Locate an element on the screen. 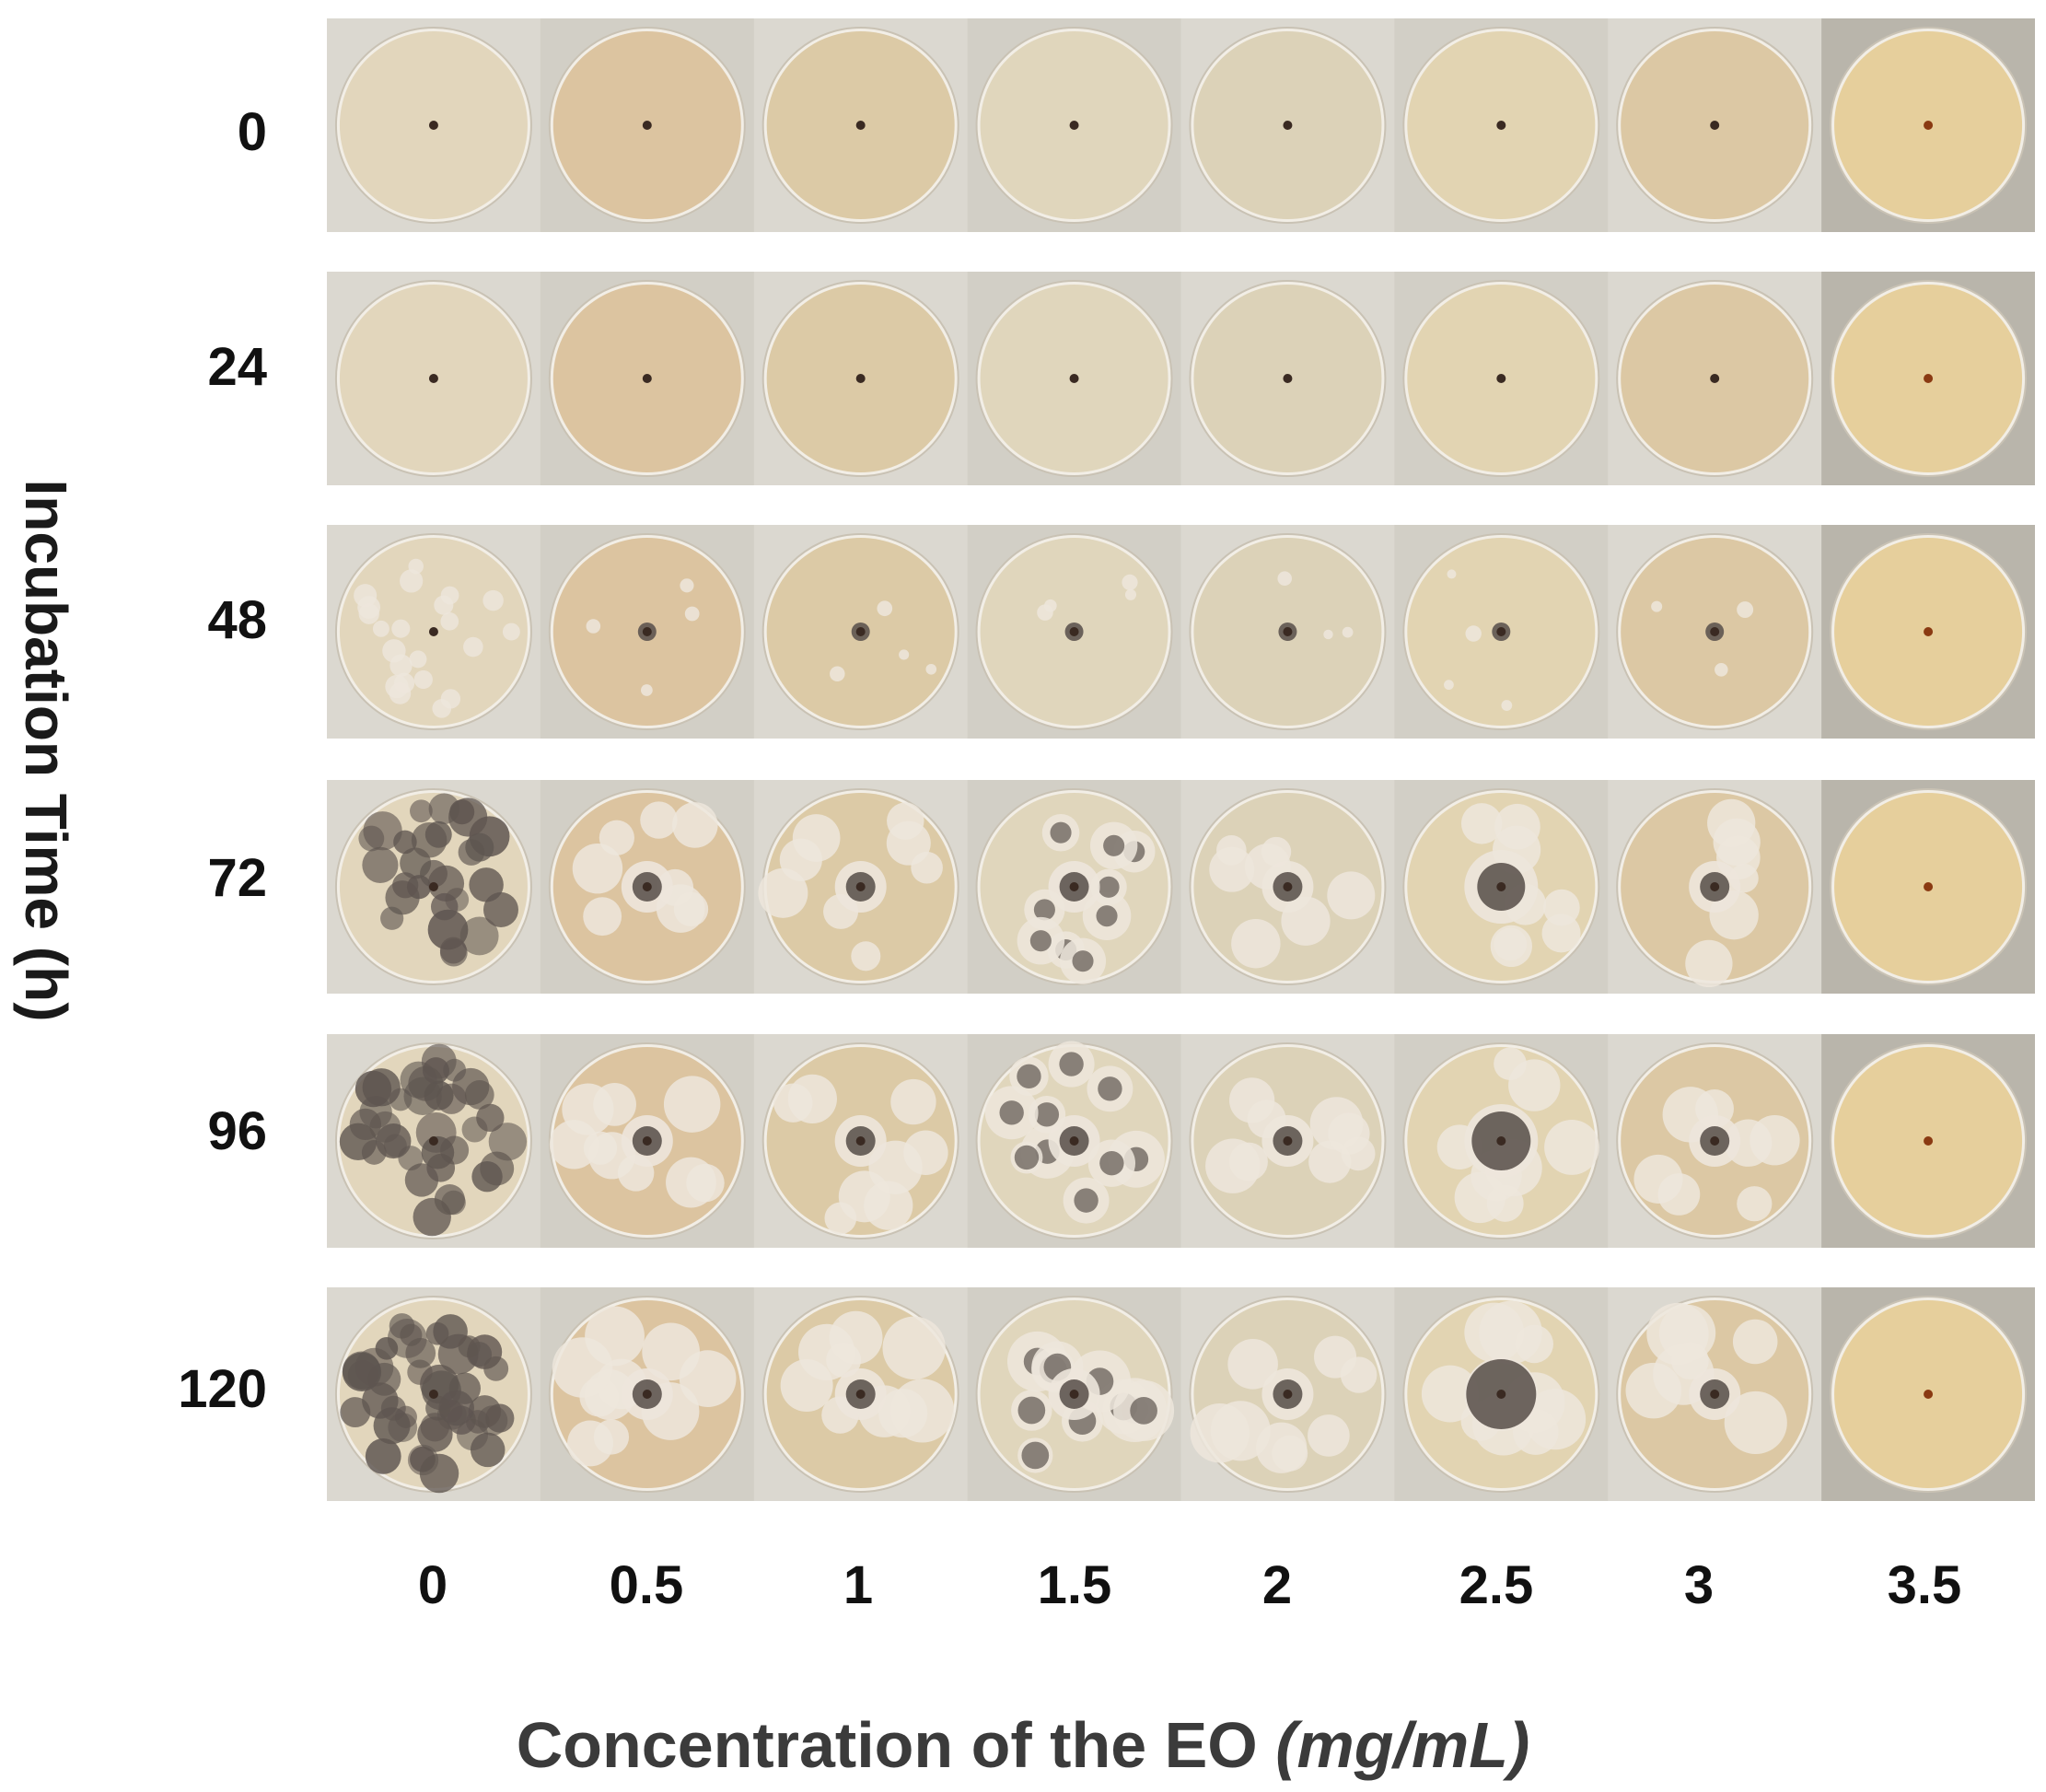 The width and height of the screenshot is (2046, 1792). plate-row-120h is located at coordinates (1181, 1394).